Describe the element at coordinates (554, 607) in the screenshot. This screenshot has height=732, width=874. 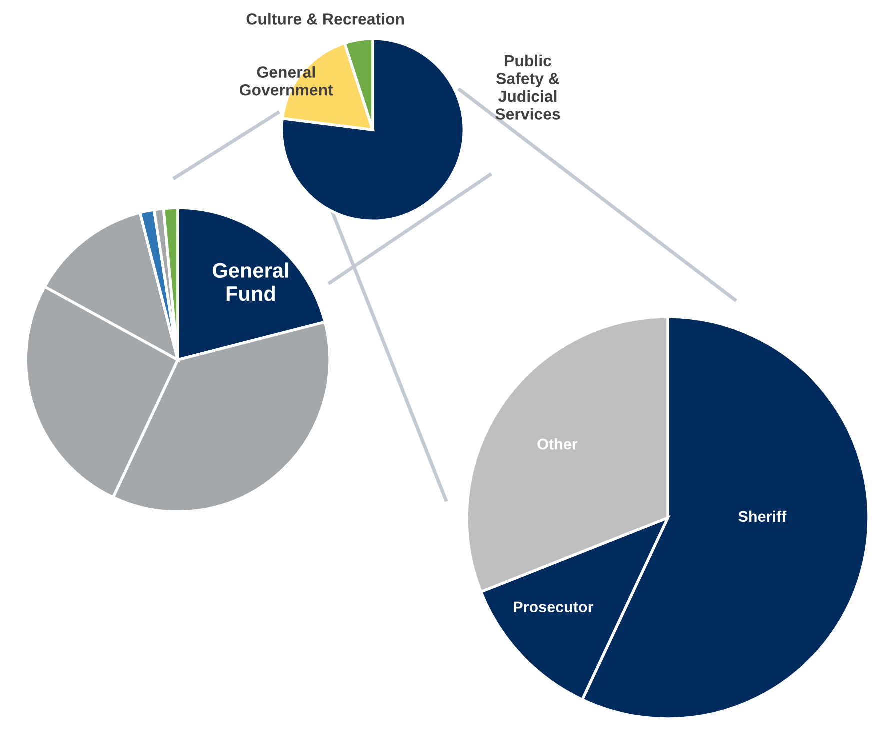
I see `slice-label: Prosecutor` at that location.